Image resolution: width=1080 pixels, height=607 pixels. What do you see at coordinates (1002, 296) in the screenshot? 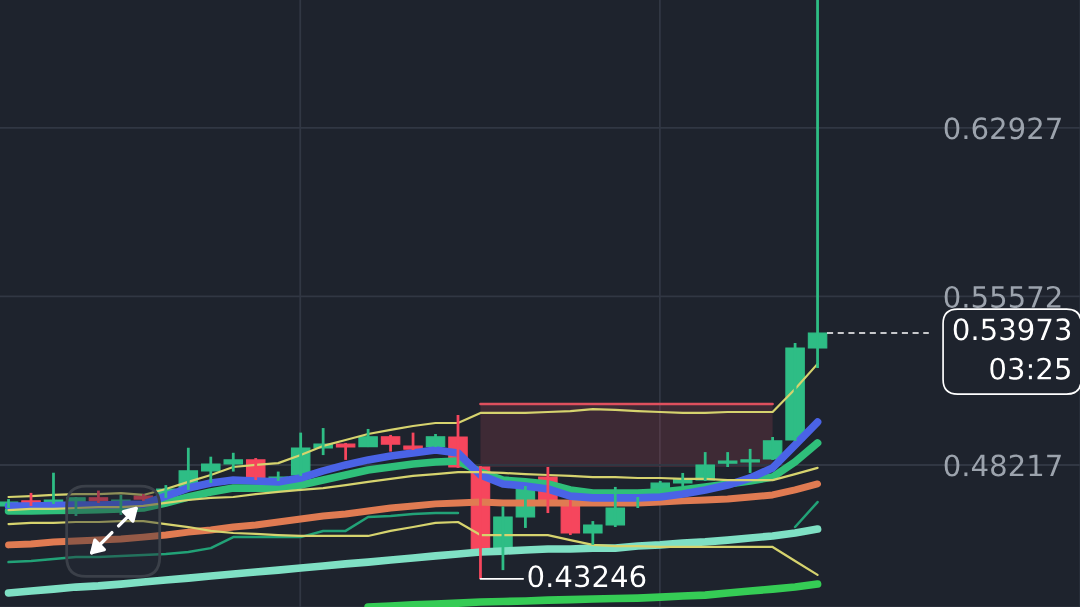
I see `y-tick-label: 0.55572` at bounding box center [1002, 296].